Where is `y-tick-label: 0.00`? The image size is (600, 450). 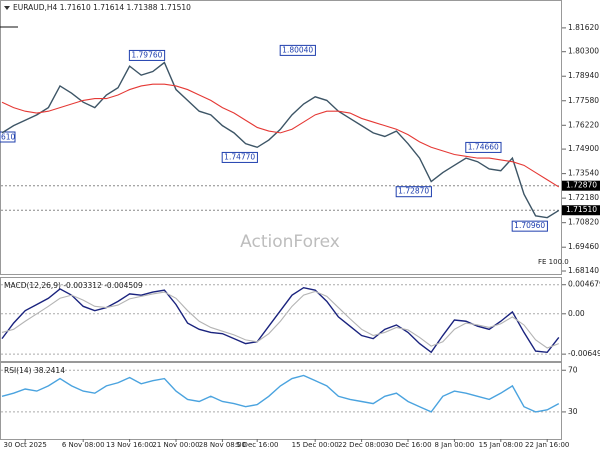 y-tick-label: 0.00 is located at coordinates (576, 313).